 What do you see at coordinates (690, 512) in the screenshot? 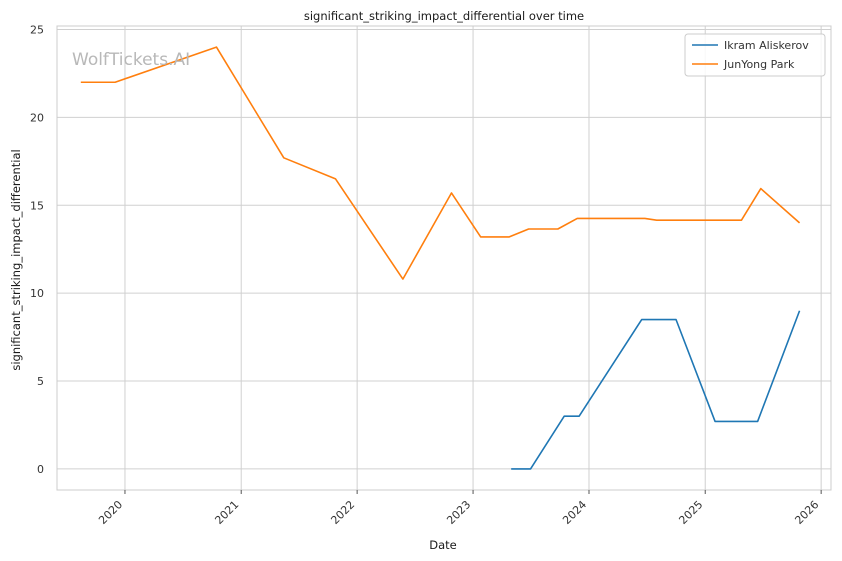
I see `x-tick-label: 2025` at bounding box center [690, 512].